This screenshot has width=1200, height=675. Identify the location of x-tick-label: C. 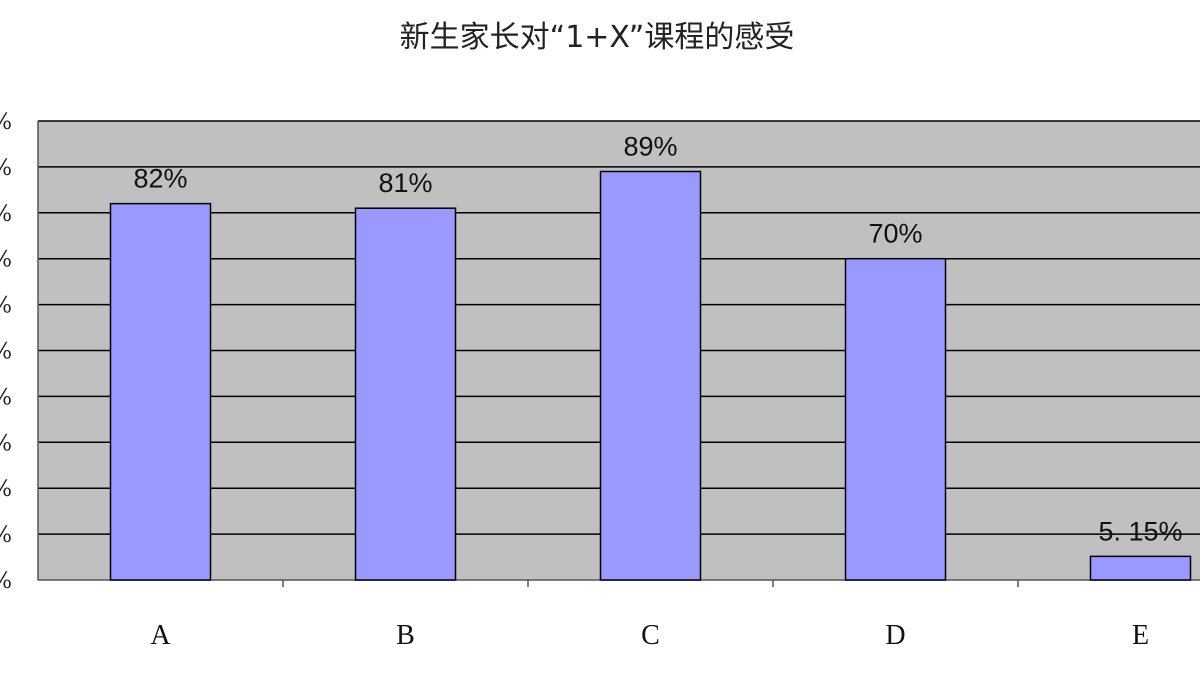
(650, 635).